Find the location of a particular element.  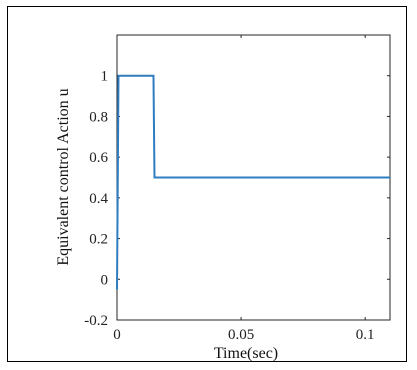

x-axis-label: Time(sec) is located at coordinates (246, 353).